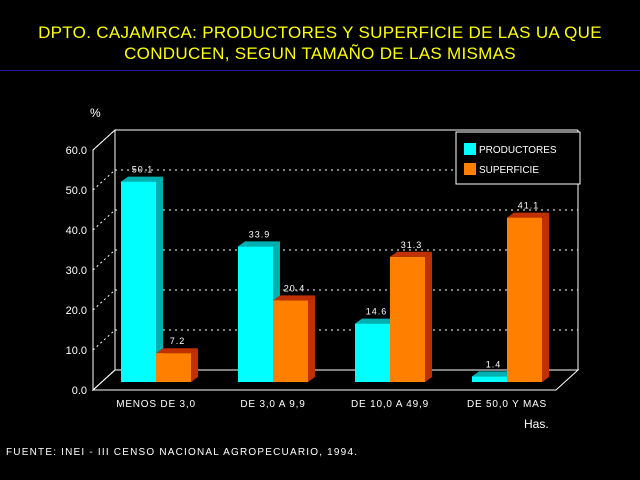 The width and height of the screenshot is (640, 480). What do you see at coordinates (518, 158) in the screenshot?
I see `legend-box` at bounding box center [518, 158].